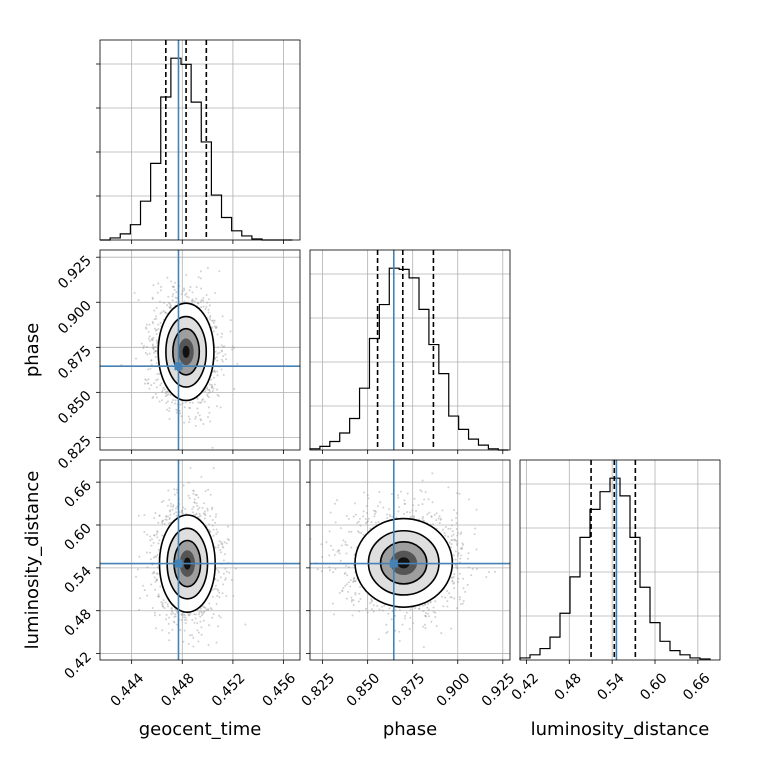 The height and width of the screenshot is (760, 760). I want to click on x-tick-label: 0.900, so click(454, 690).